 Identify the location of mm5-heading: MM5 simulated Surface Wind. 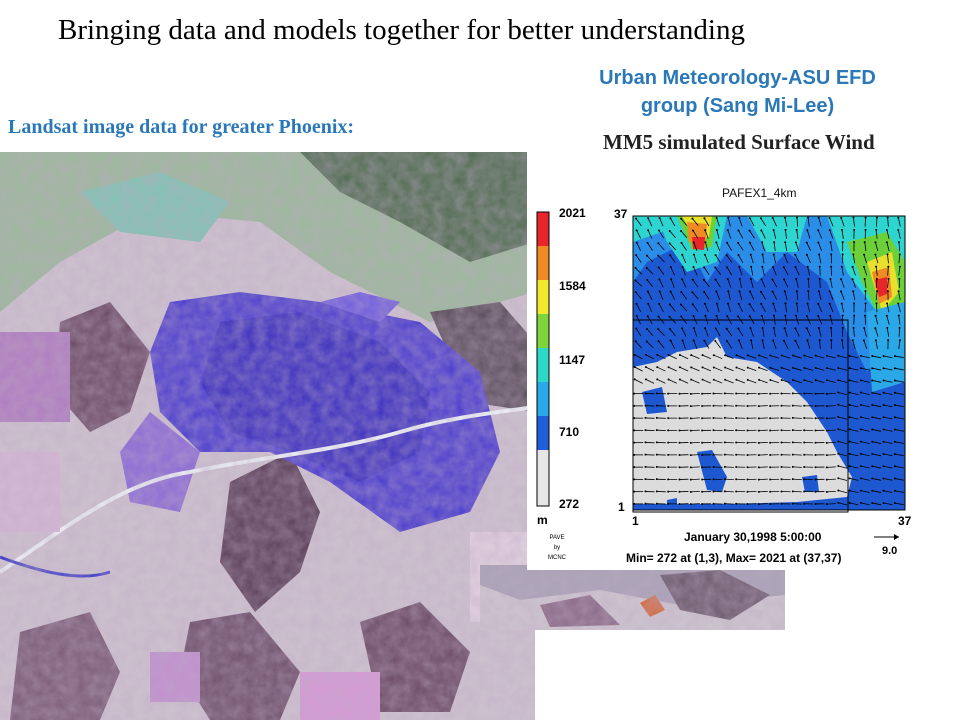
(739, 142).